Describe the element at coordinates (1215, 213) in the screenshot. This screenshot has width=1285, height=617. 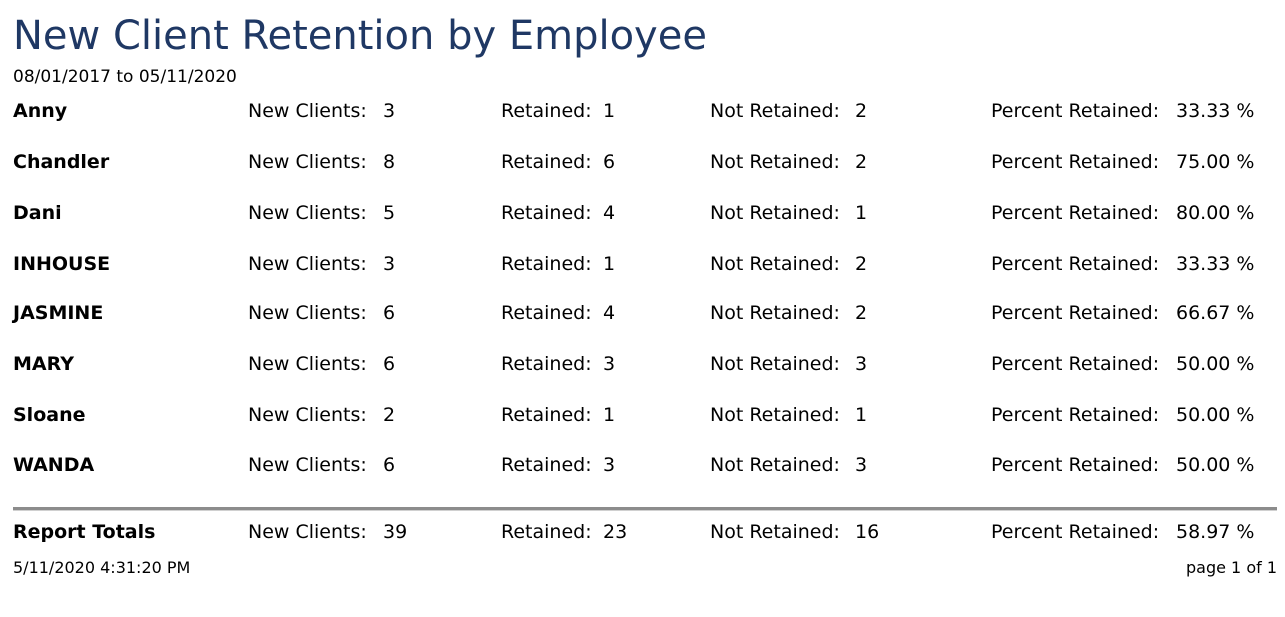
I see `percent-retained-value: 80.00 %` at that location.